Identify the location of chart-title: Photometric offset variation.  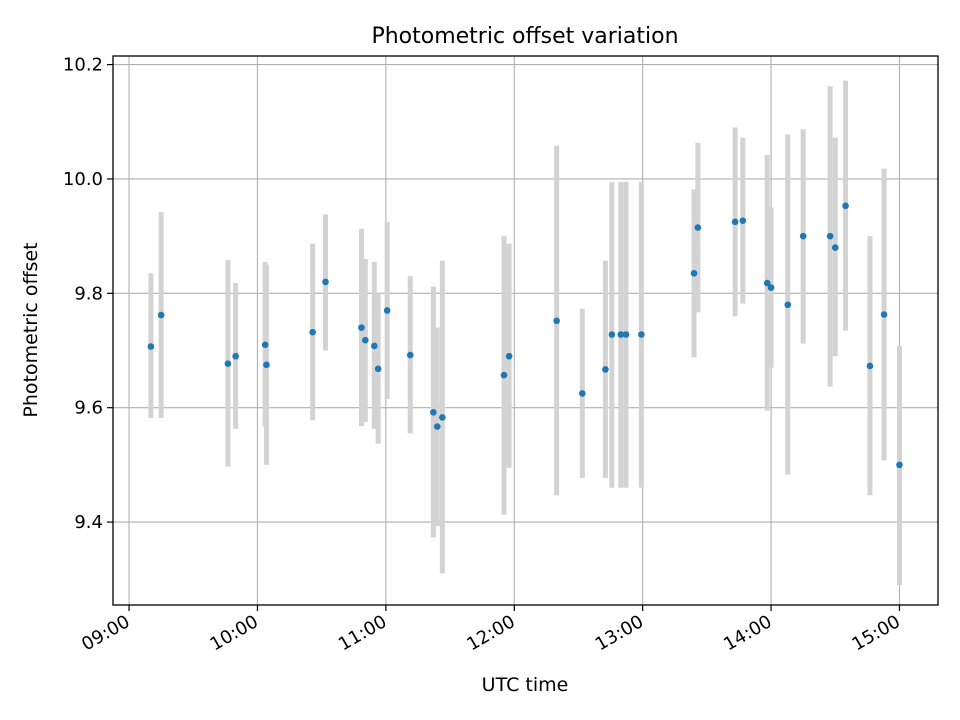
(524, 36).